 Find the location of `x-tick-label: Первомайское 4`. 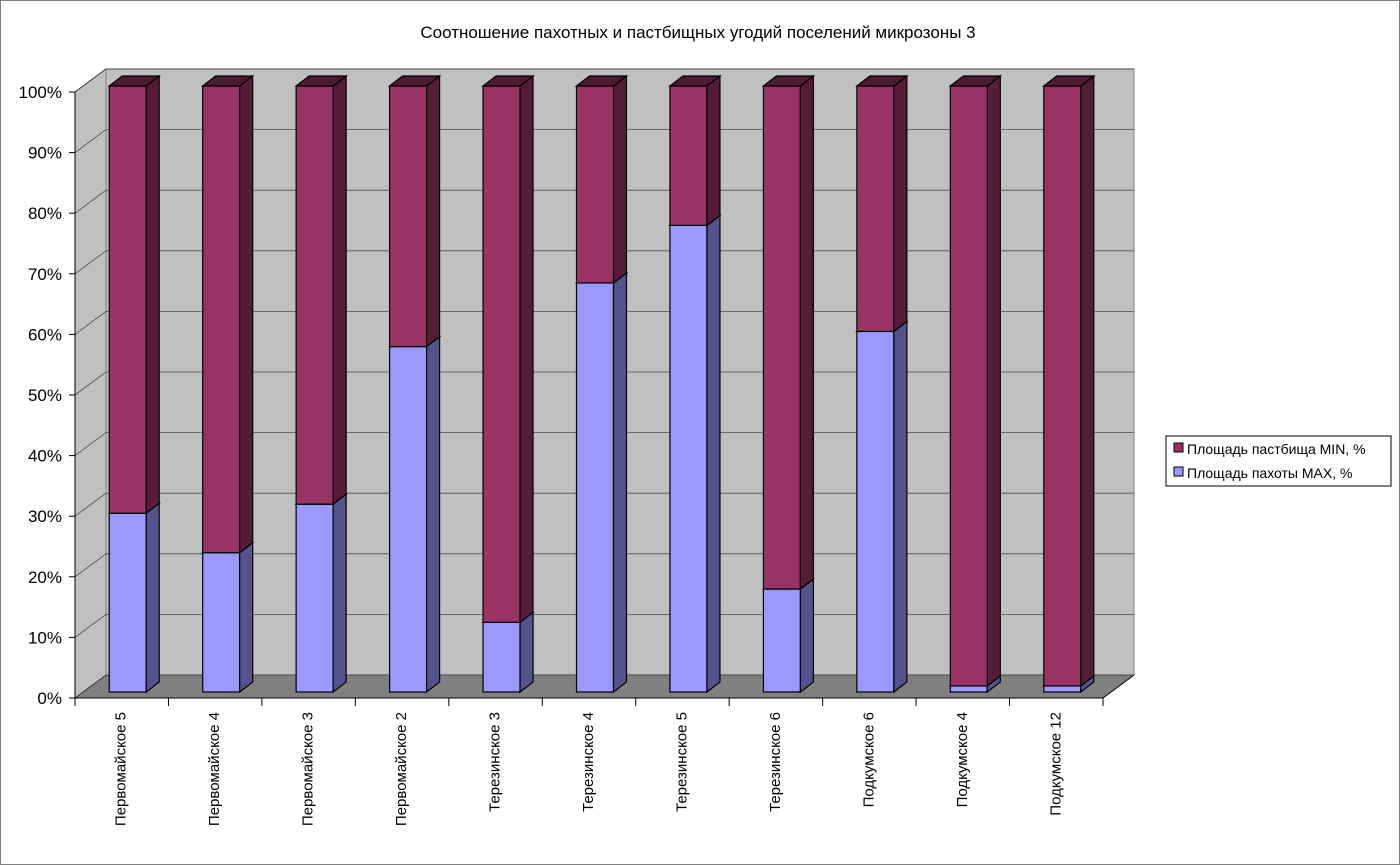

x-tick-label: Первомайское 4 is located at coordinates (214, 769).